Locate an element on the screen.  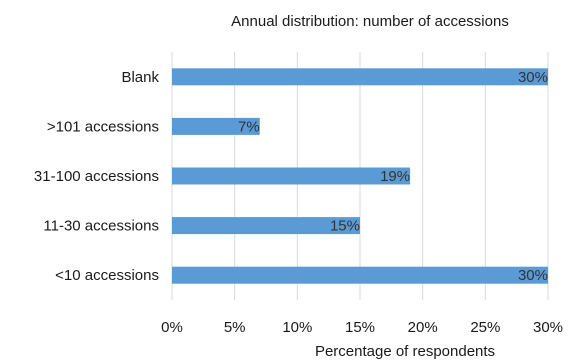
x-tick-labels: 0% 5% 10% 15% 20% 25% 30% is located at coordinates (362, 327).